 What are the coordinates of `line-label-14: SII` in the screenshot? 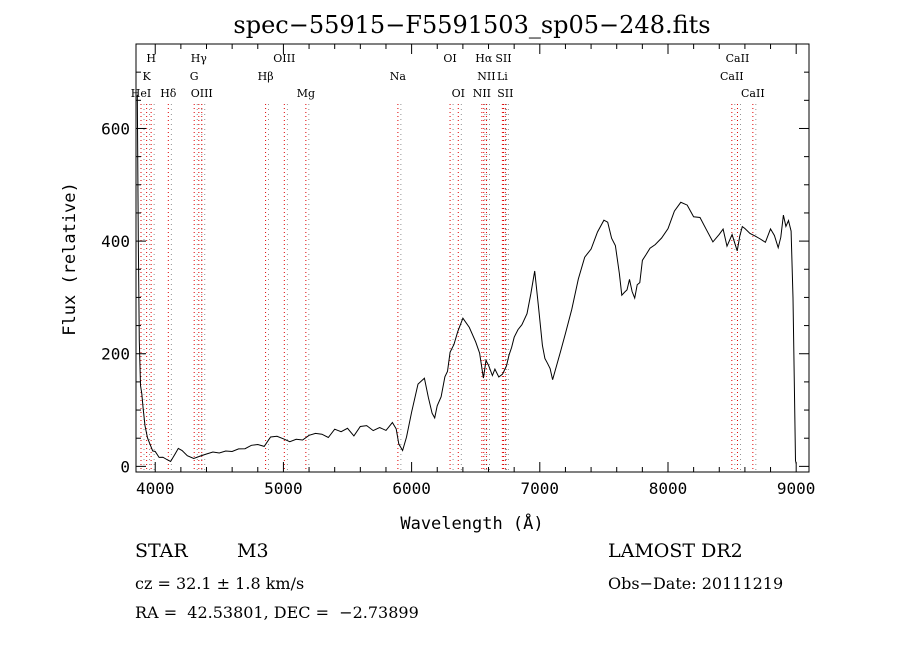 It's located at (503, 58).